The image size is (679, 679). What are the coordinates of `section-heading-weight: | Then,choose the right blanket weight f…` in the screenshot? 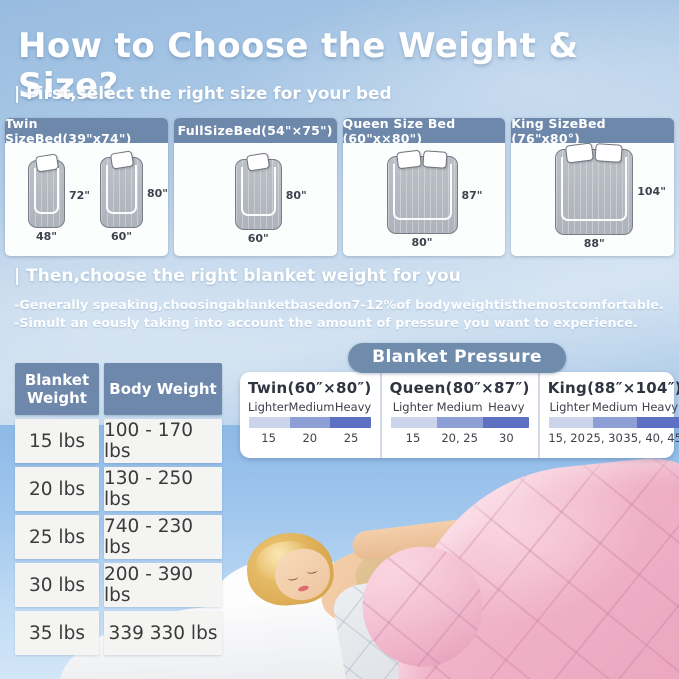 It's located at (237, 276).